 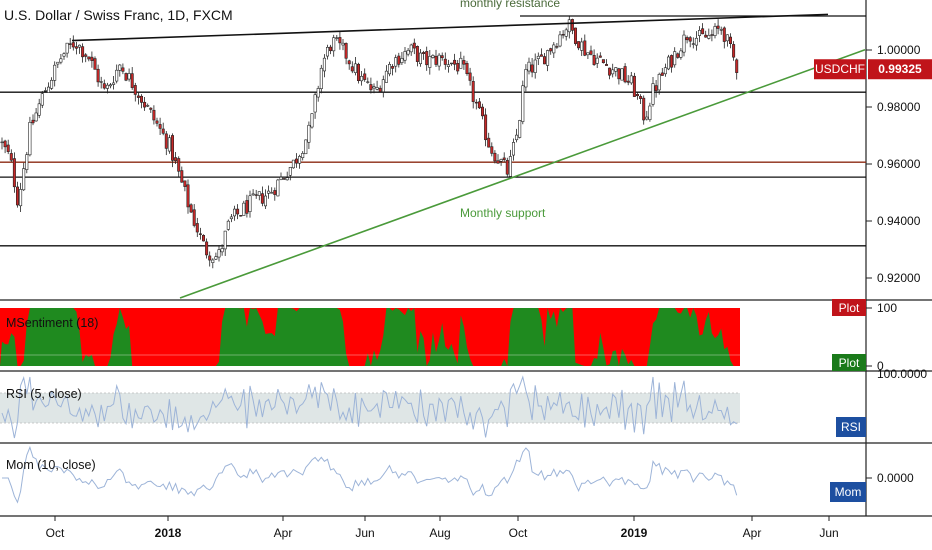 I want to click on sentiment-label: MSentiment (18), so click(x=52, y=323).